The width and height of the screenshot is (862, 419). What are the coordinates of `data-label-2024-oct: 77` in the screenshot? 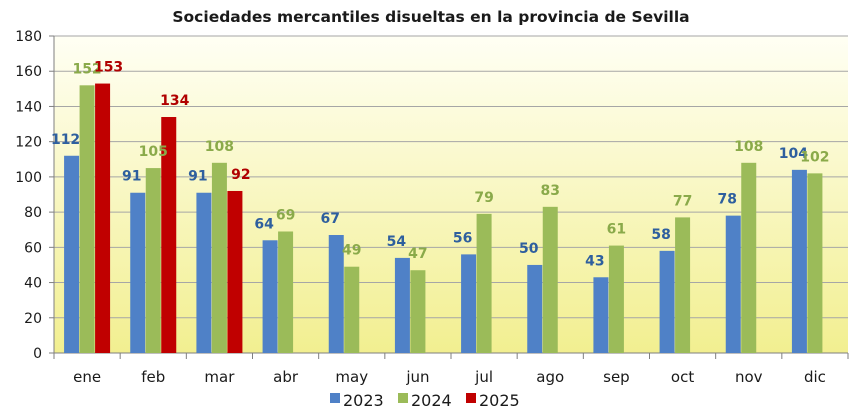 It's located at (682, 201).